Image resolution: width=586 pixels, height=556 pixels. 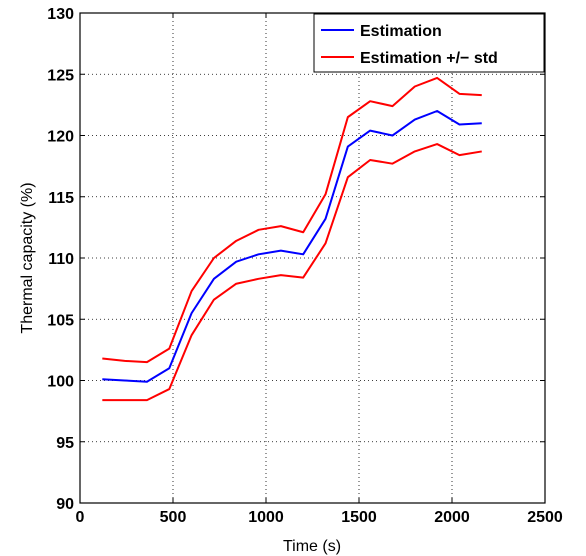 What do you see at coordinates (65, 443) in the screenshot?
I see `y-tick-label: 95` at bounding box center [65, 443].